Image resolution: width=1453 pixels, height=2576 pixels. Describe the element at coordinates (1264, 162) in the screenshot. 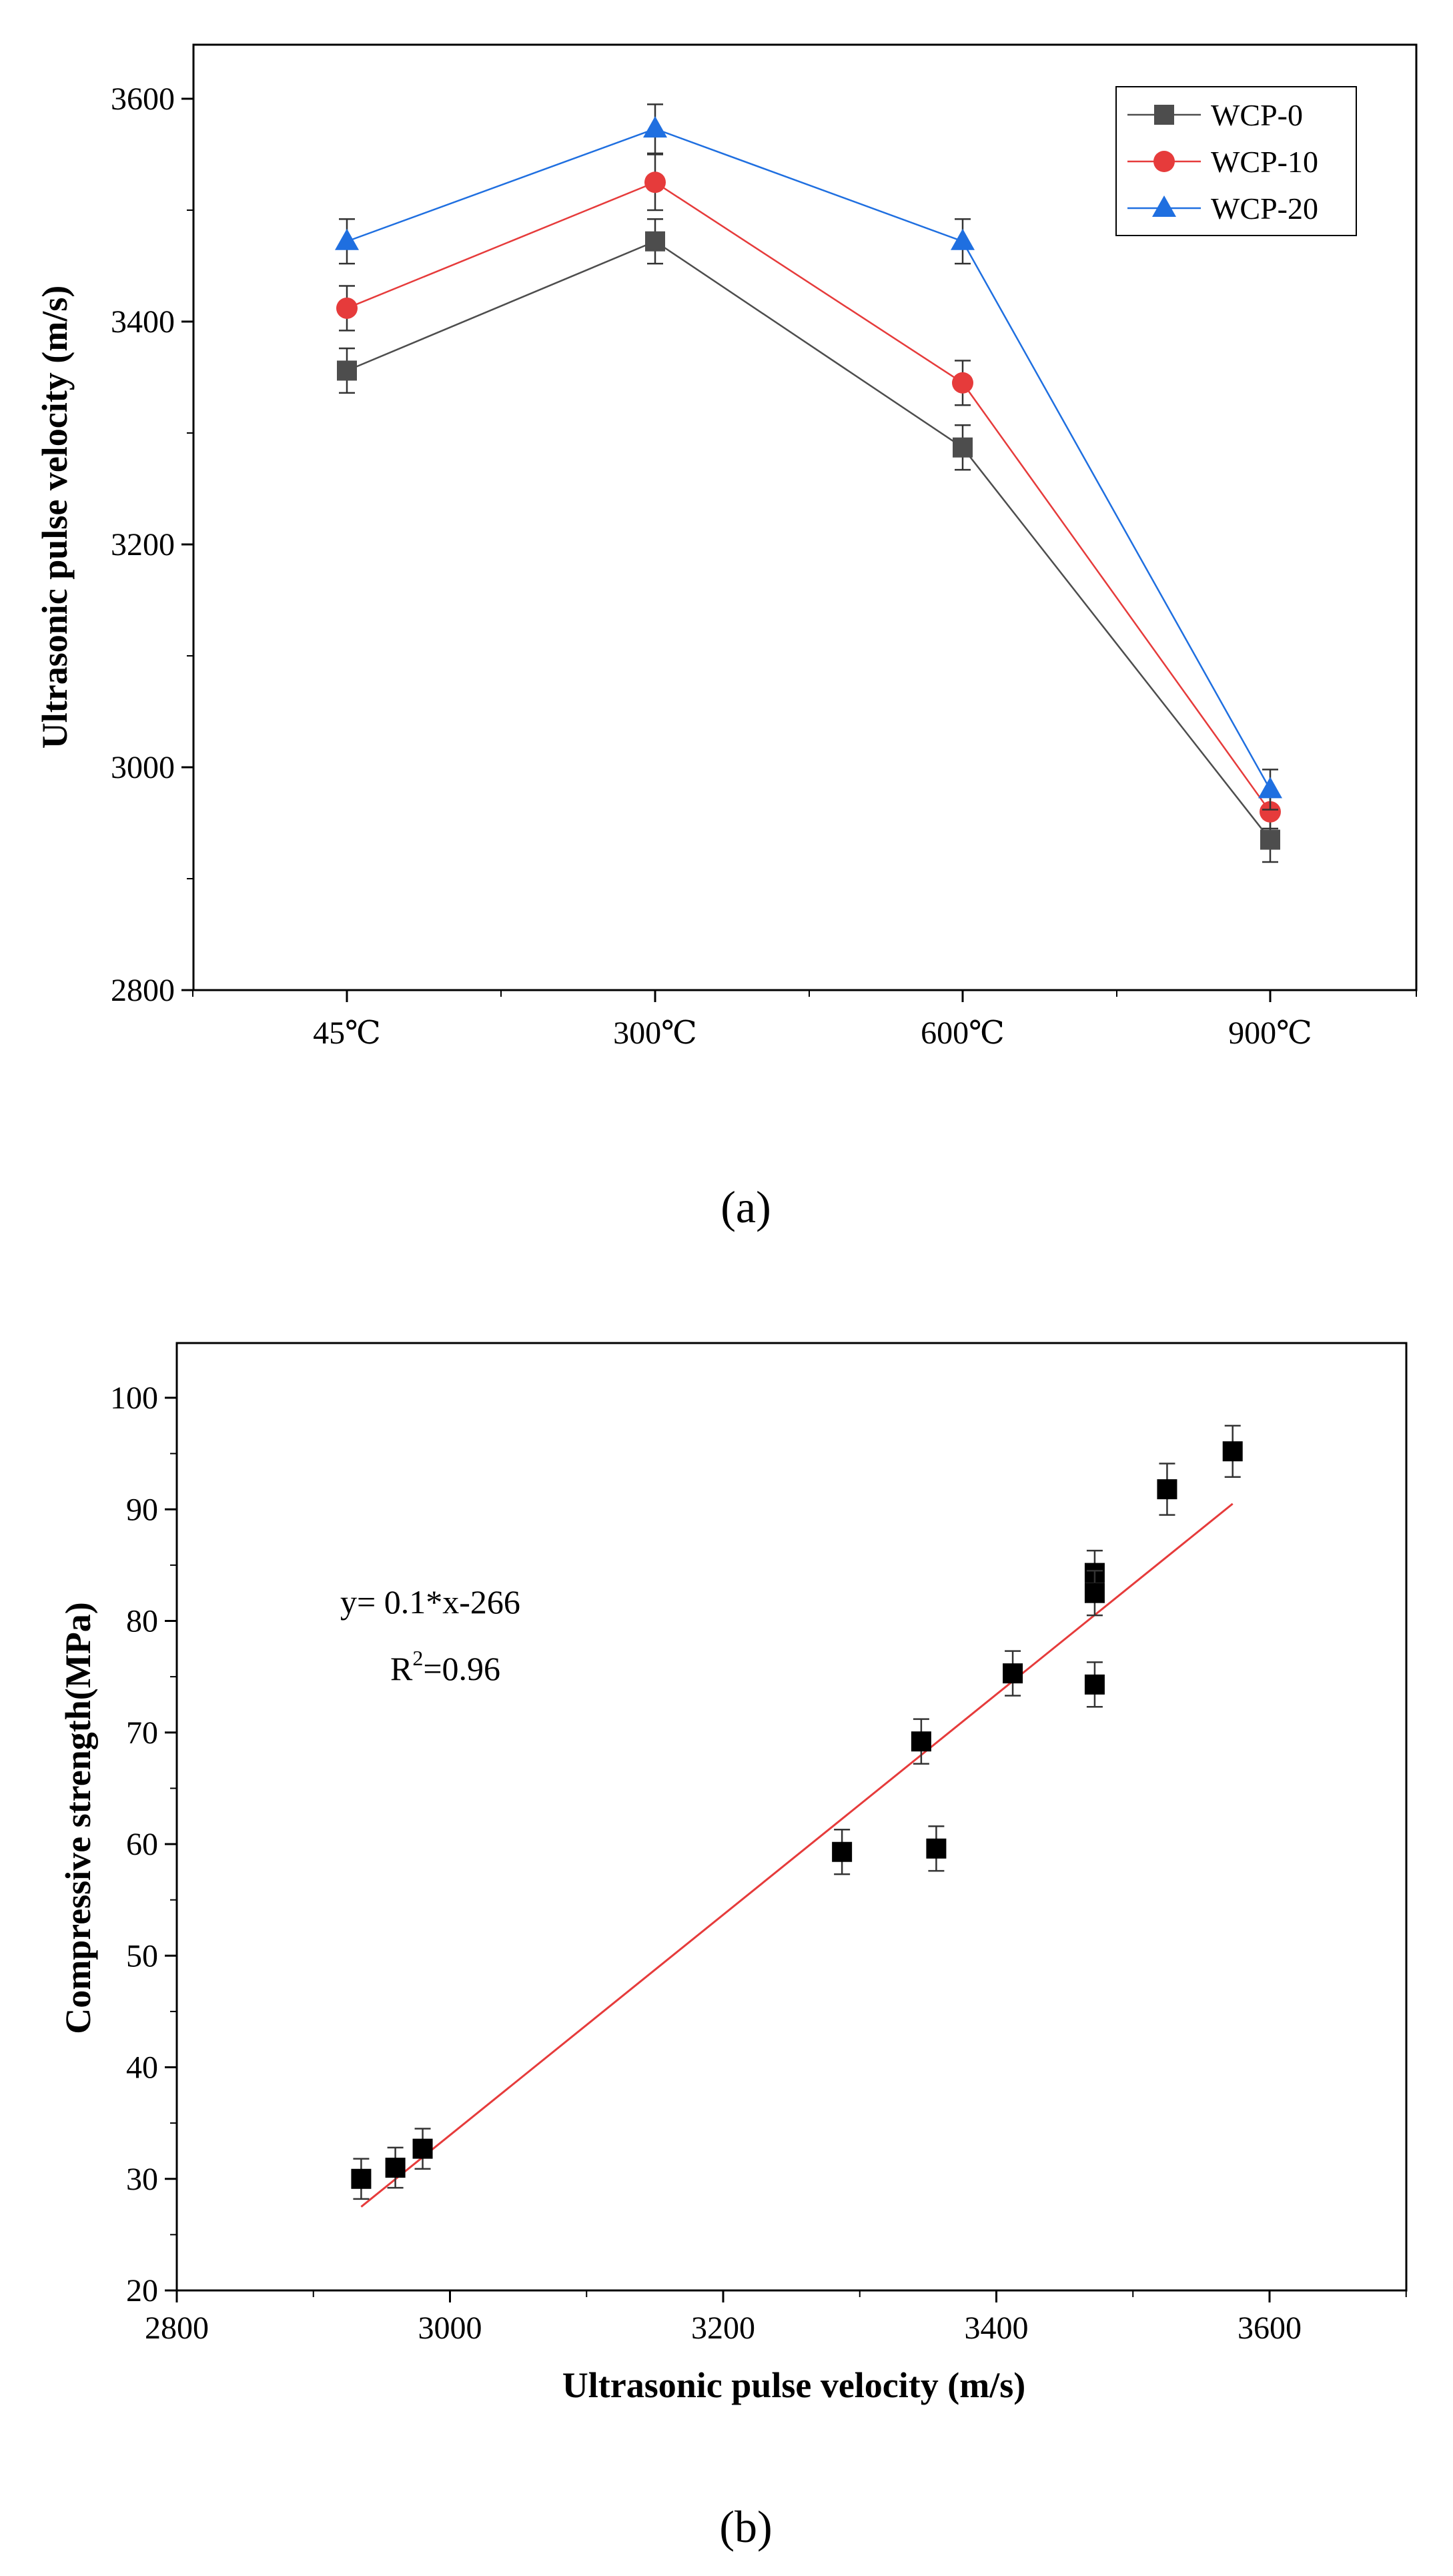

I see `legend-label-WCP-10: WCP-10` at that location.